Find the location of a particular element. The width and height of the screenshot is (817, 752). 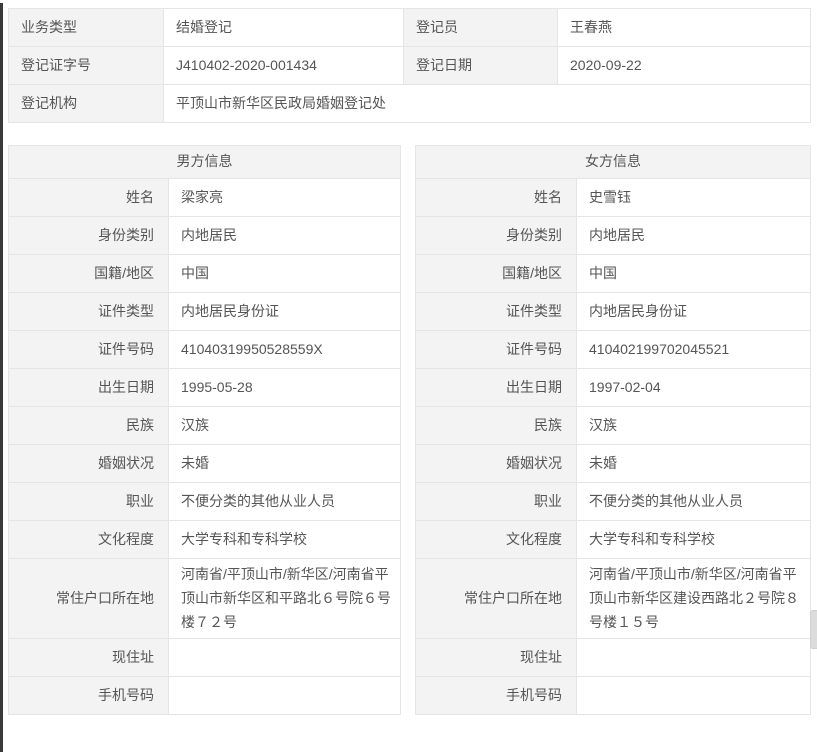

reg-date-label: 登记日期 is located at coordinates (480, 65).